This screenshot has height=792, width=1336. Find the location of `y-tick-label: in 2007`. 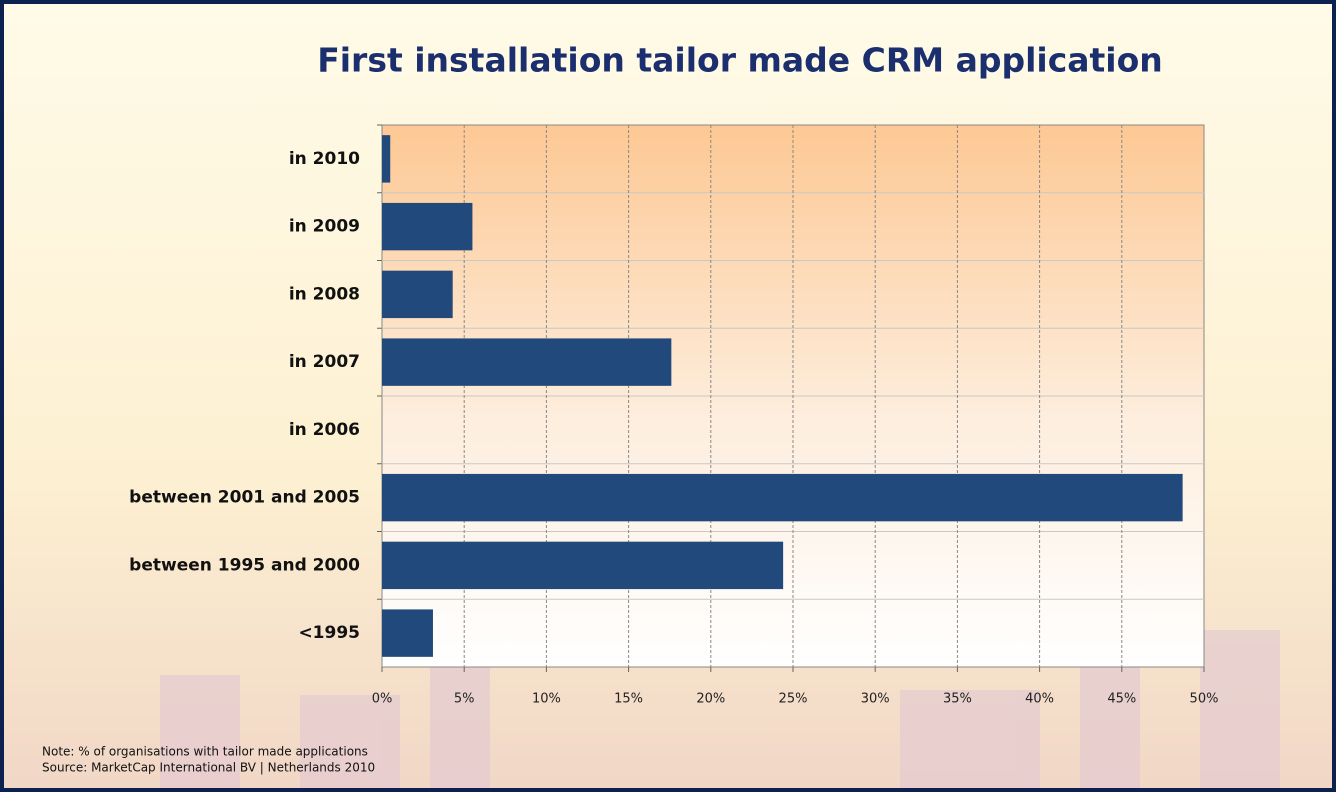

y-tick-label: in 2007 is located at coordinates (324, 362).